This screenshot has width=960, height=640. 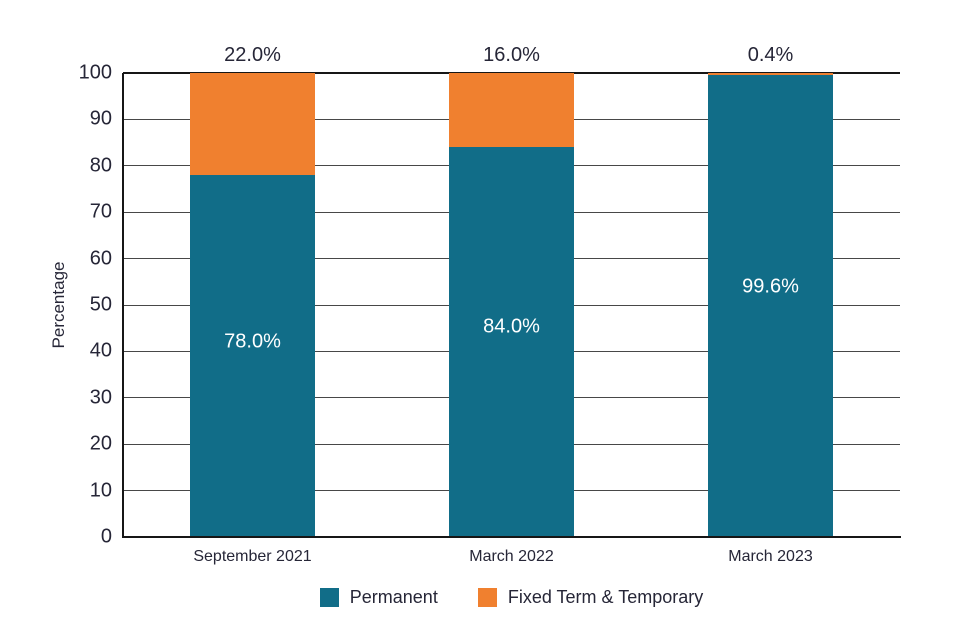 What do you see at coordinates (511, 556) in the screenshot?
I see `x-category-label: March 2022` at bounding box center [511, 556].